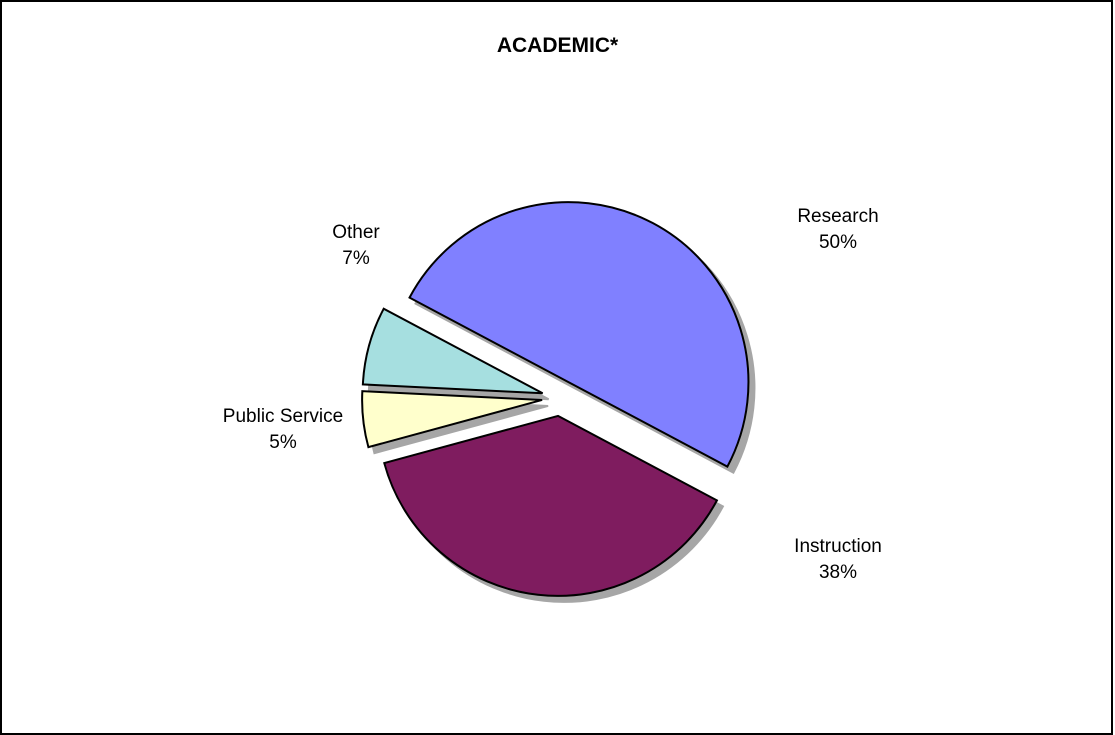 The height and width of the screenshot is (735, 1115). I want to click on slice-percent-label: 38%, so click(838, 572).